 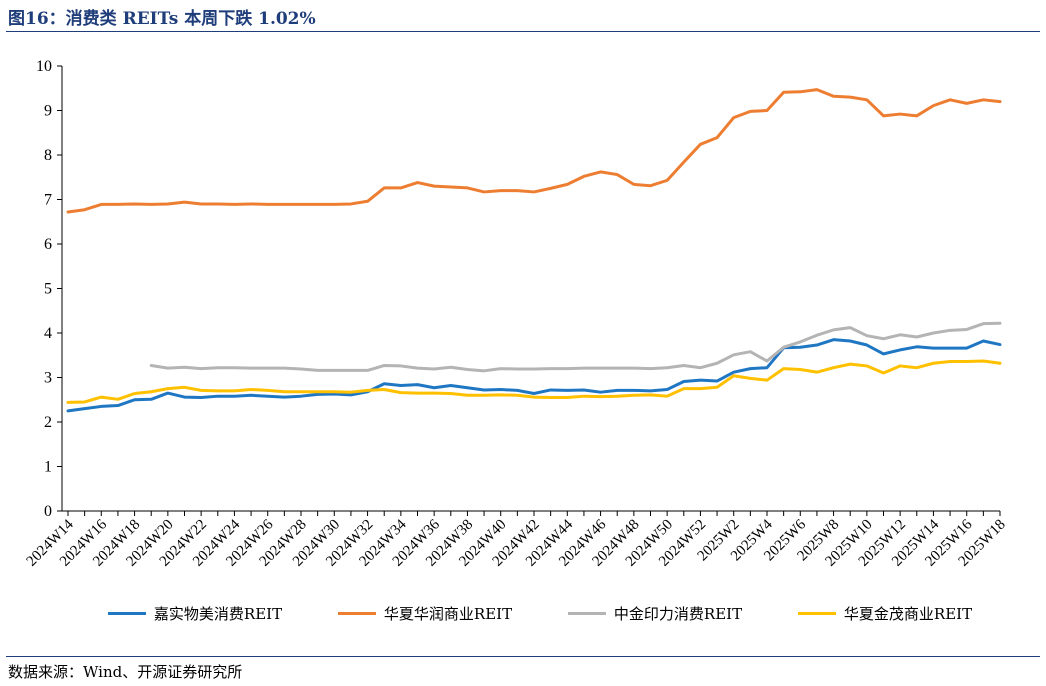 I want to click on legend-item-zhongjin: 中金印力消费REIT, so click(x=655, y=613).